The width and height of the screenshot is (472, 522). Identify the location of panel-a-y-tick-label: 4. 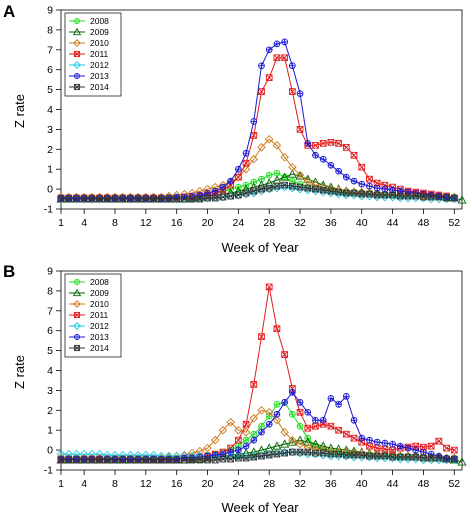
(50, 110).